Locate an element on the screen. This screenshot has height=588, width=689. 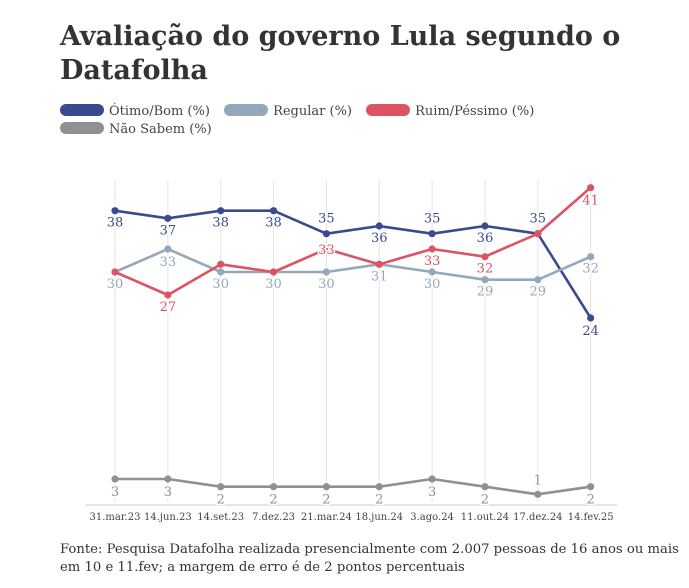
data-label: 27 is located at coordinates (168, 307).